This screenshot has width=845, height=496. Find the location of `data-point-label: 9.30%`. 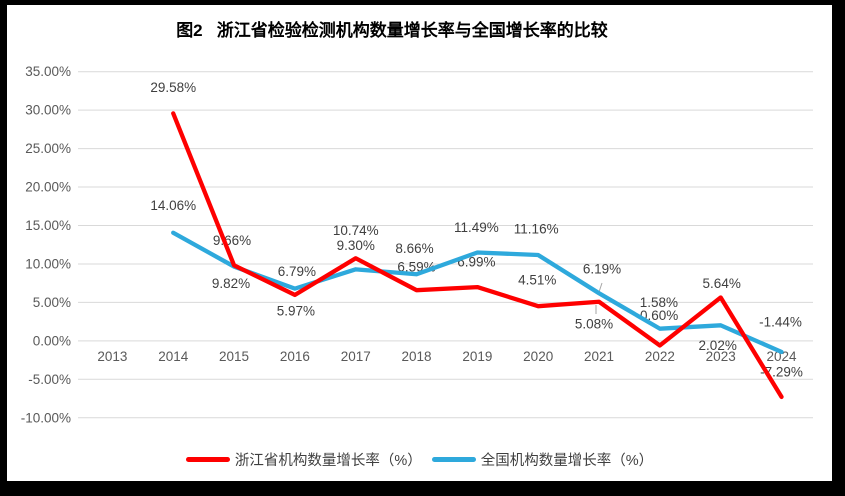

data-point-label: 9.30% is located at coordinates (356, 245).